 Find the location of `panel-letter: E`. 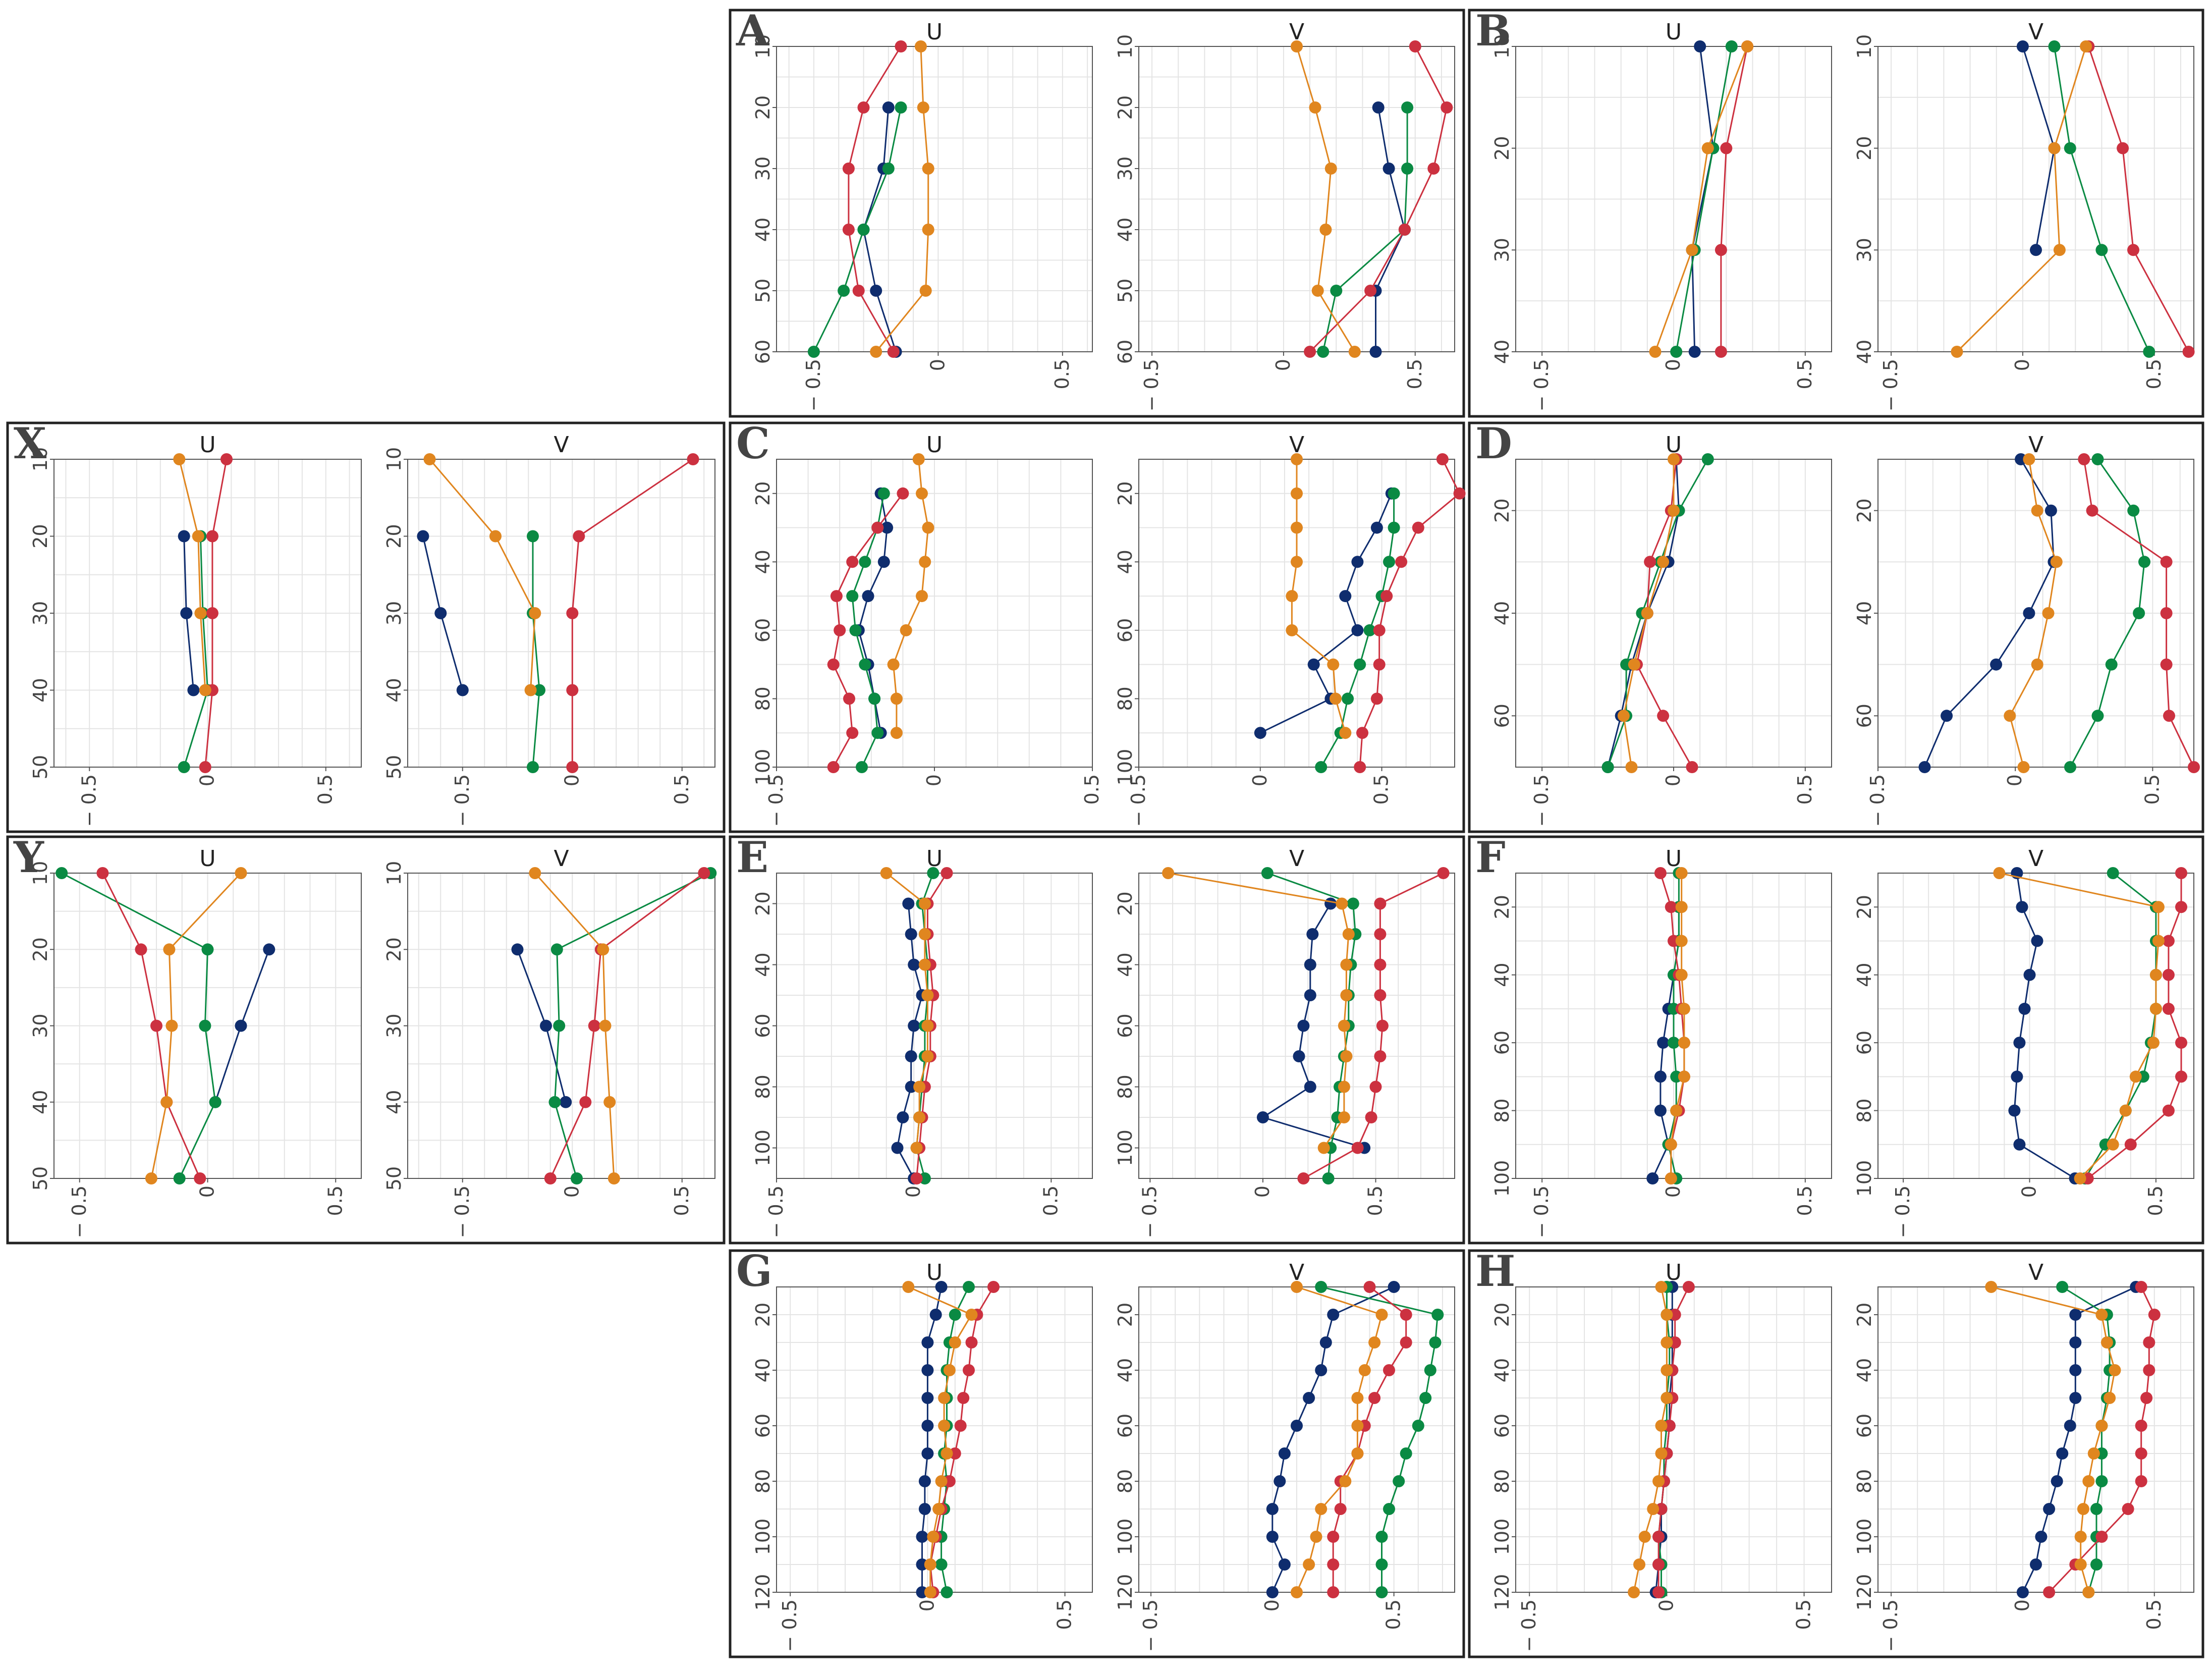

panel-letter: E is located at coordinates (752, 857).